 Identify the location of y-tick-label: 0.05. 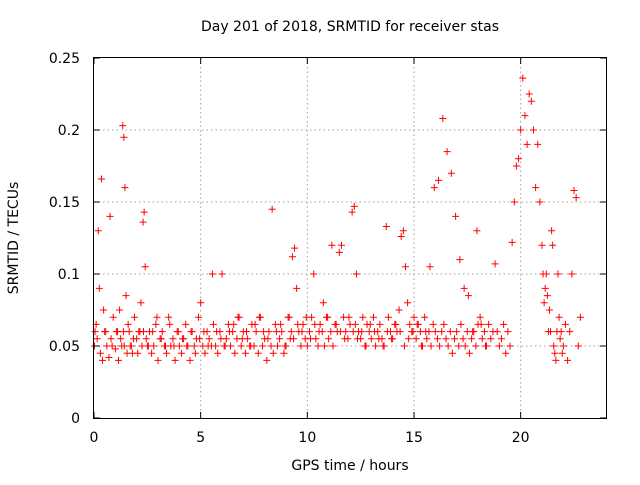
(64, 347).